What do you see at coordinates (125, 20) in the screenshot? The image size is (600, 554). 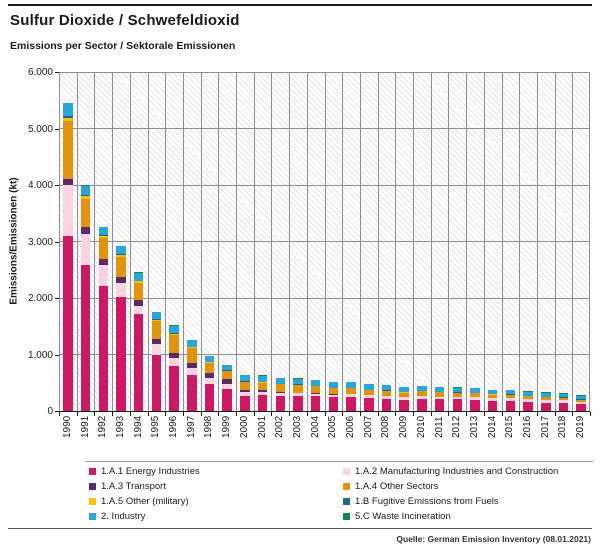 I see `chart-title: Sulfur Dioxide / Schwefeldioxid` at bounding box center [125, 20].